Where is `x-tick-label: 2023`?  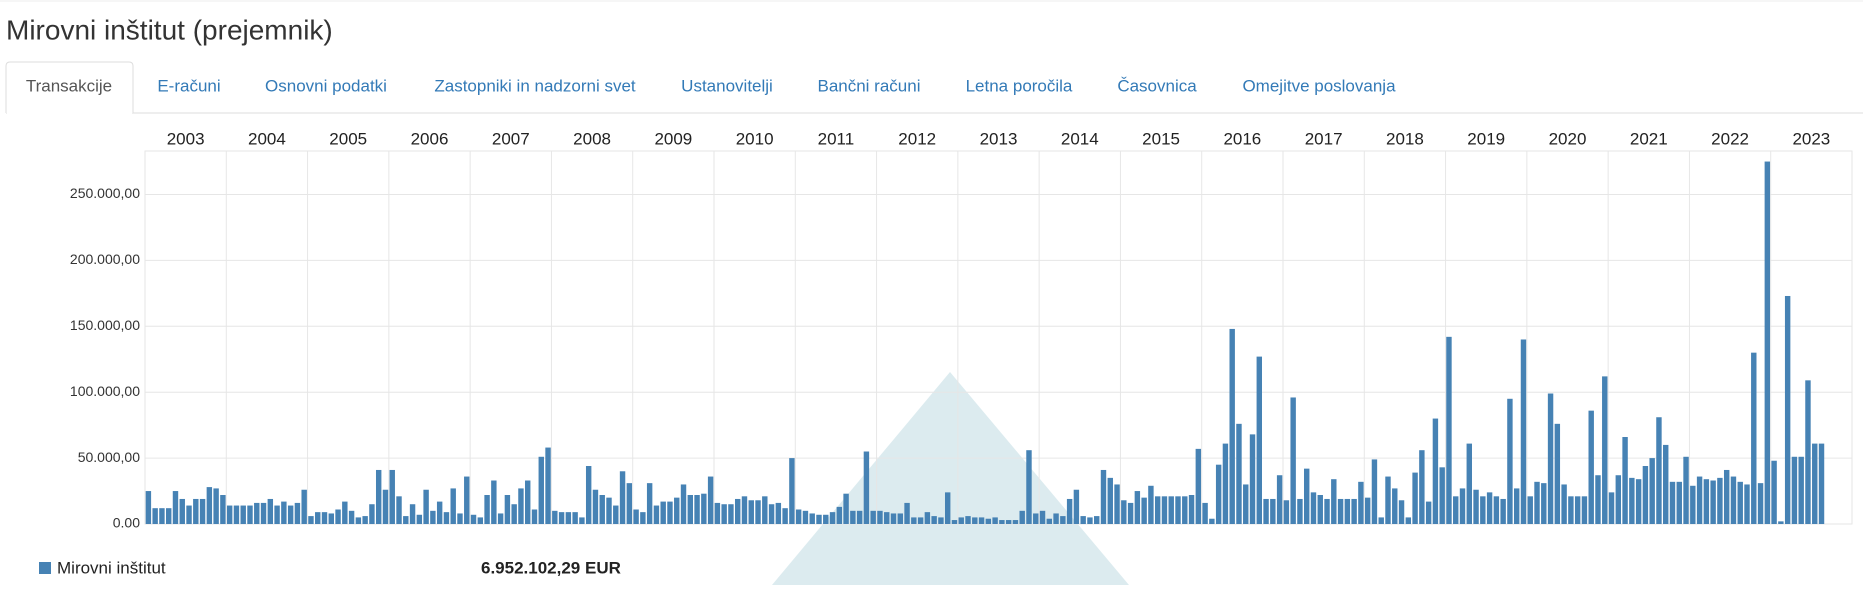
x-tick-label: 2023 is located at coordinates (1811, 138).